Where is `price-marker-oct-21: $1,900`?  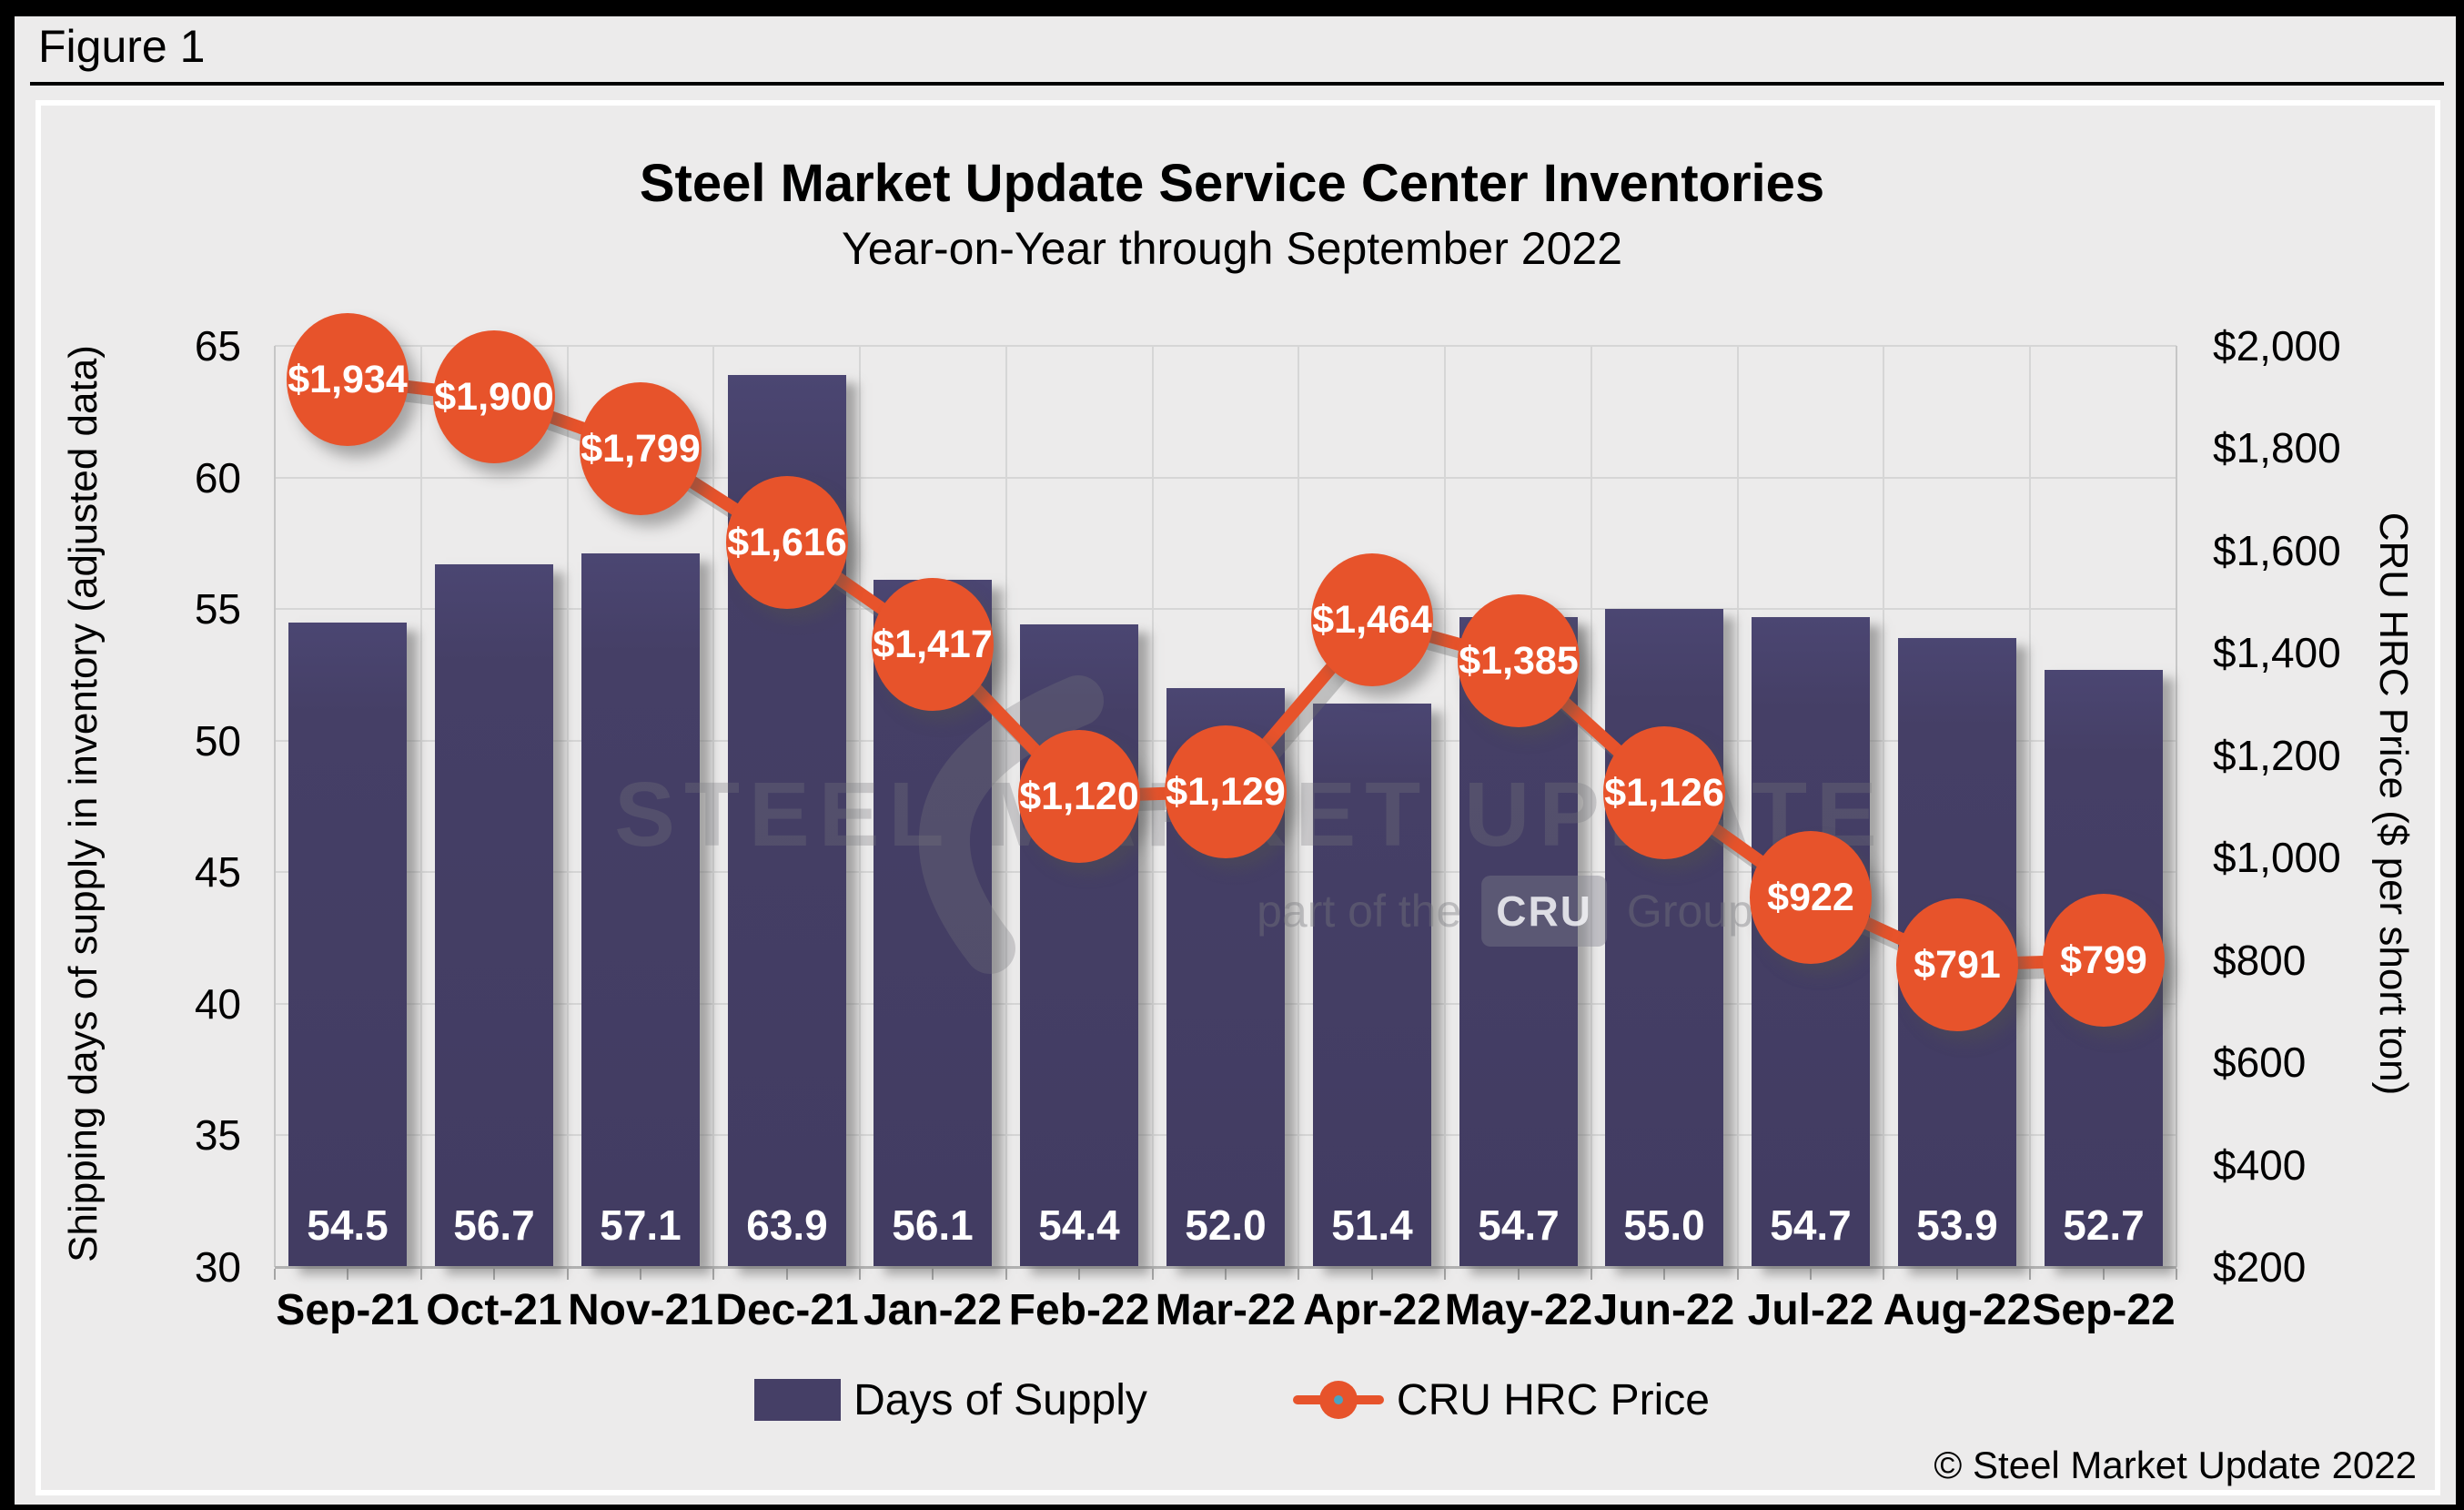 price-marker-oct-21: $1,900 is located at coordinates (494, 397).